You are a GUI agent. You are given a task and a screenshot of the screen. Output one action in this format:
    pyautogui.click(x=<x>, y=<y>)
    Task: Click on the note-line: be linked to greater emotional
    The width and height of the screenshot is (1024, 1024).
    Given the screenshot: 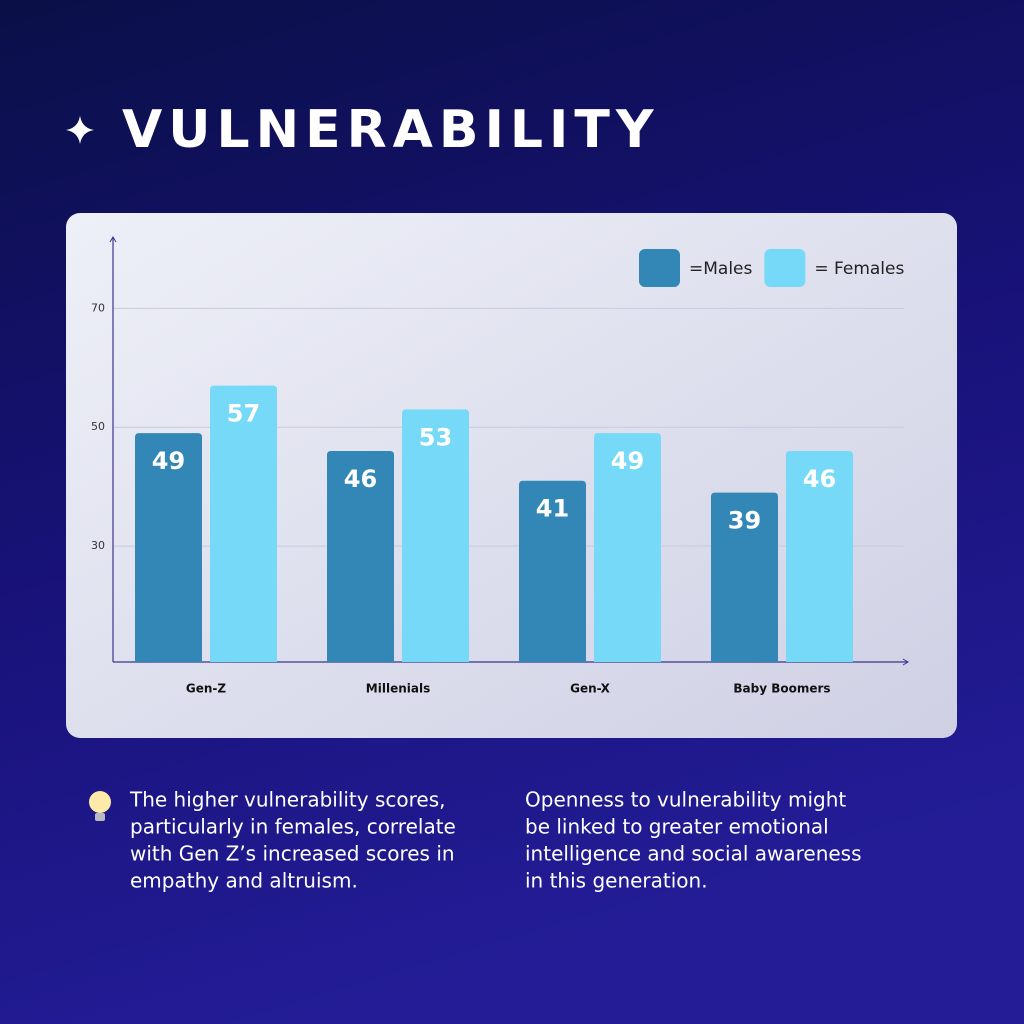 What is the action you would take?
    pyautogui.click(x=677, y=827)
    